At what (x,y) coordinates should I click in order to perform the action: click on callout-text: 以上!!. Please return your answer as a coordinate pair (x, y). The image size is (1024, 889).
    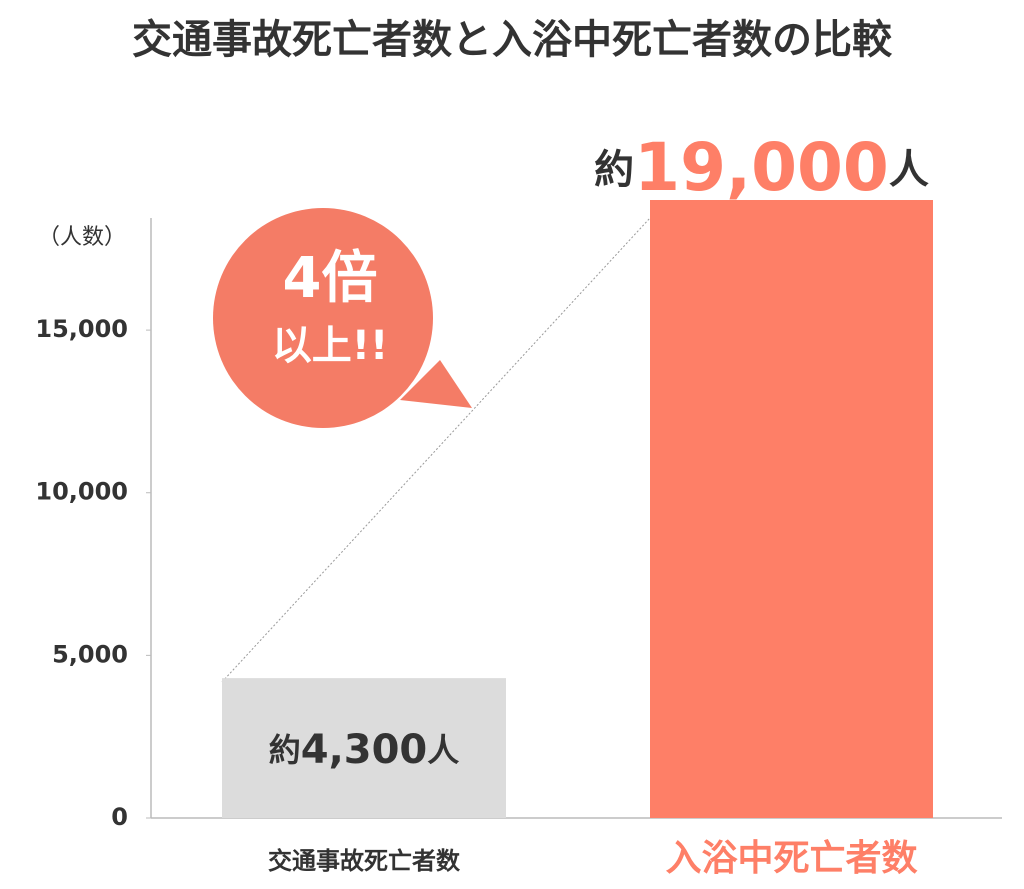
    Looking at the image, I should click on (330, 346).